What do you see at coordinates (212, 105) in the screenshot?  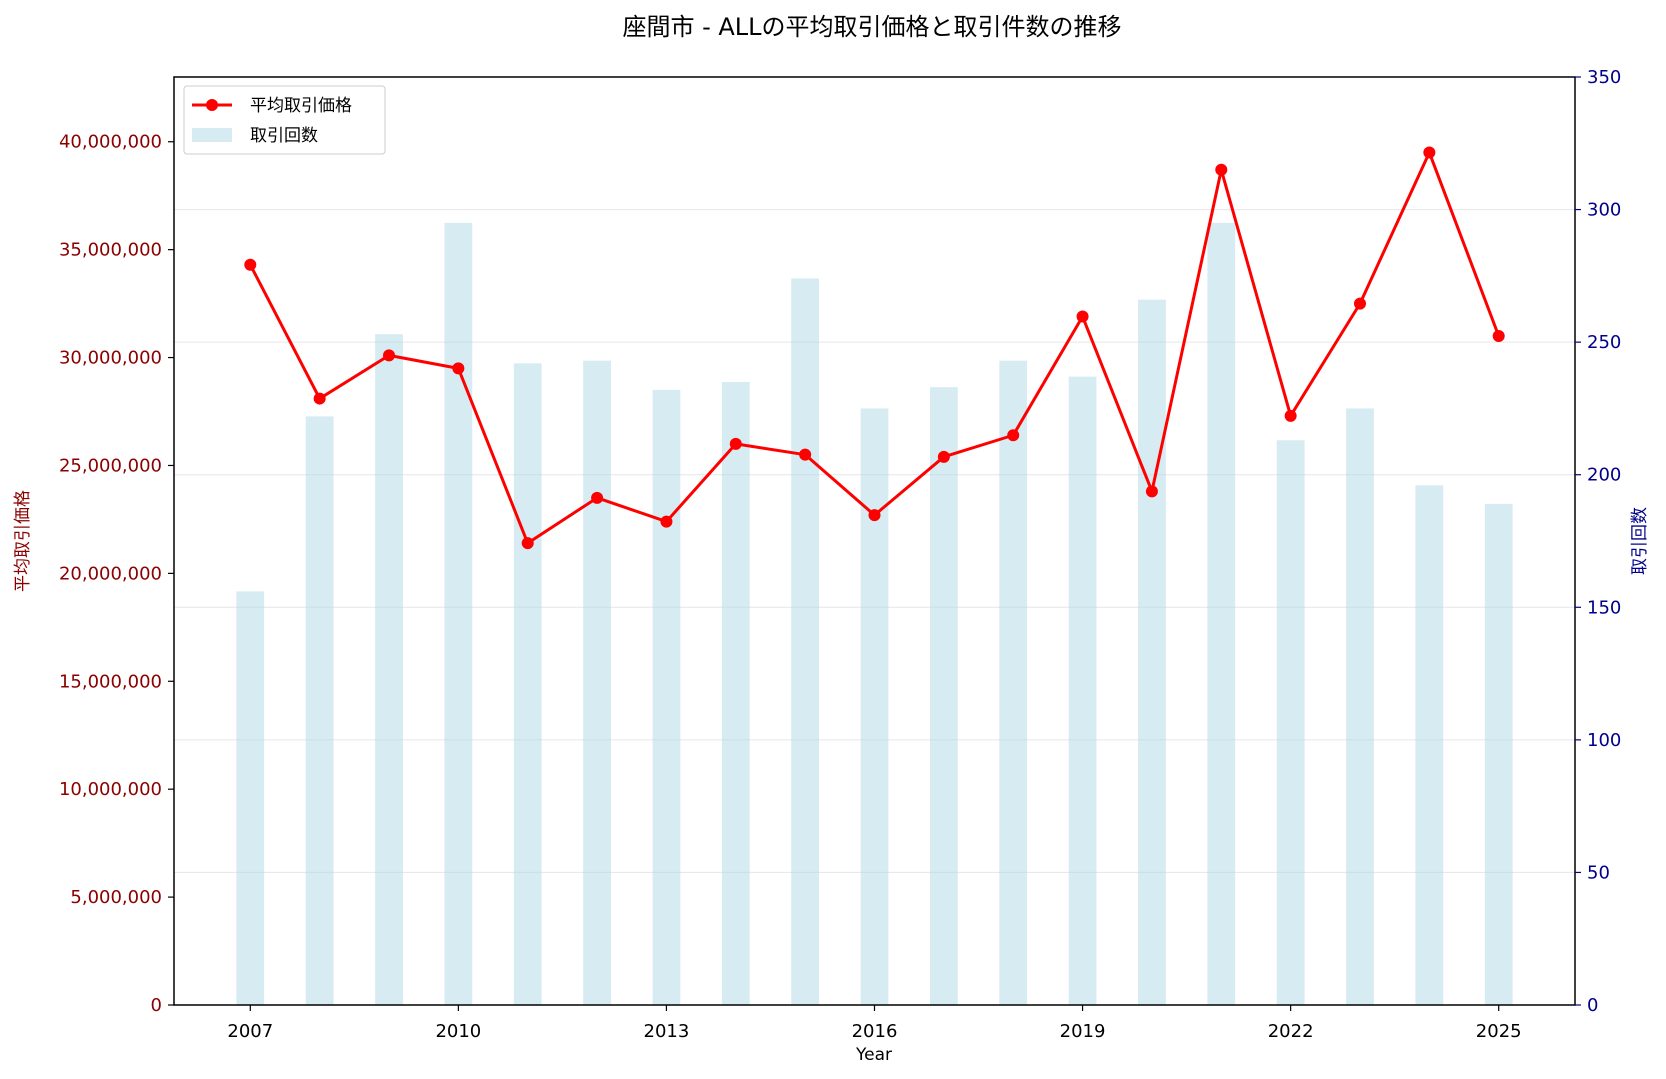 I see `legend-line-marker` at bounding box center [212, 105].